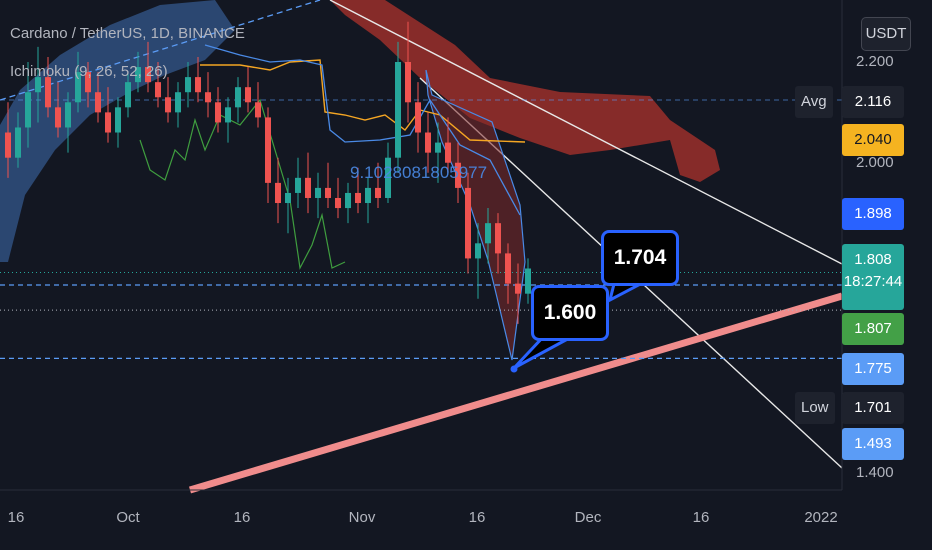 Image resolution: width=932 pixels, height=550 pixels. I want to click on chikou-line, so click(242, 184).